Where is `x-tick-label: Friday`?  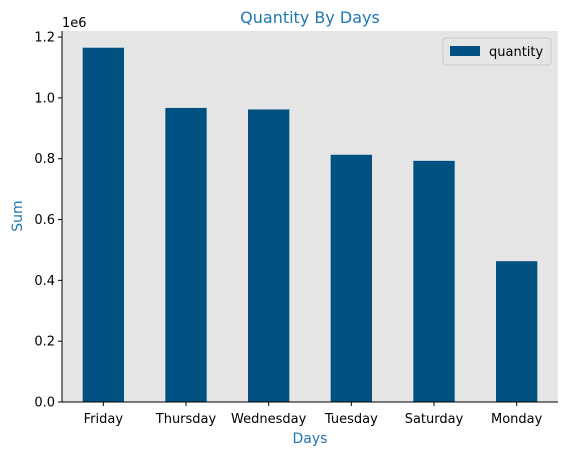
x-tick-label: Friday is located at coordinates (104, 419).